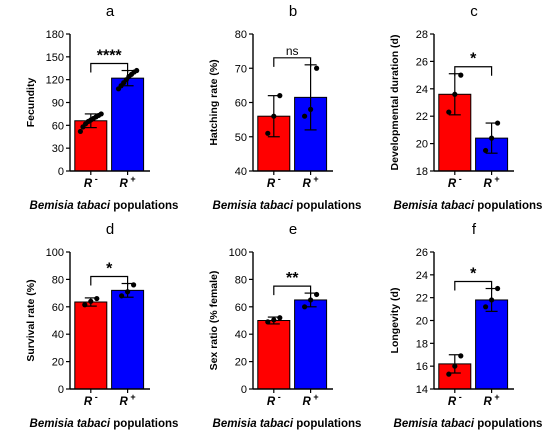 Image resolution: width=550 pixels, height=431 pixels. What do you see at coordinates (292, 51) in the screenshot?
I see `significance-label: ns` at bounding box center [292, 51].